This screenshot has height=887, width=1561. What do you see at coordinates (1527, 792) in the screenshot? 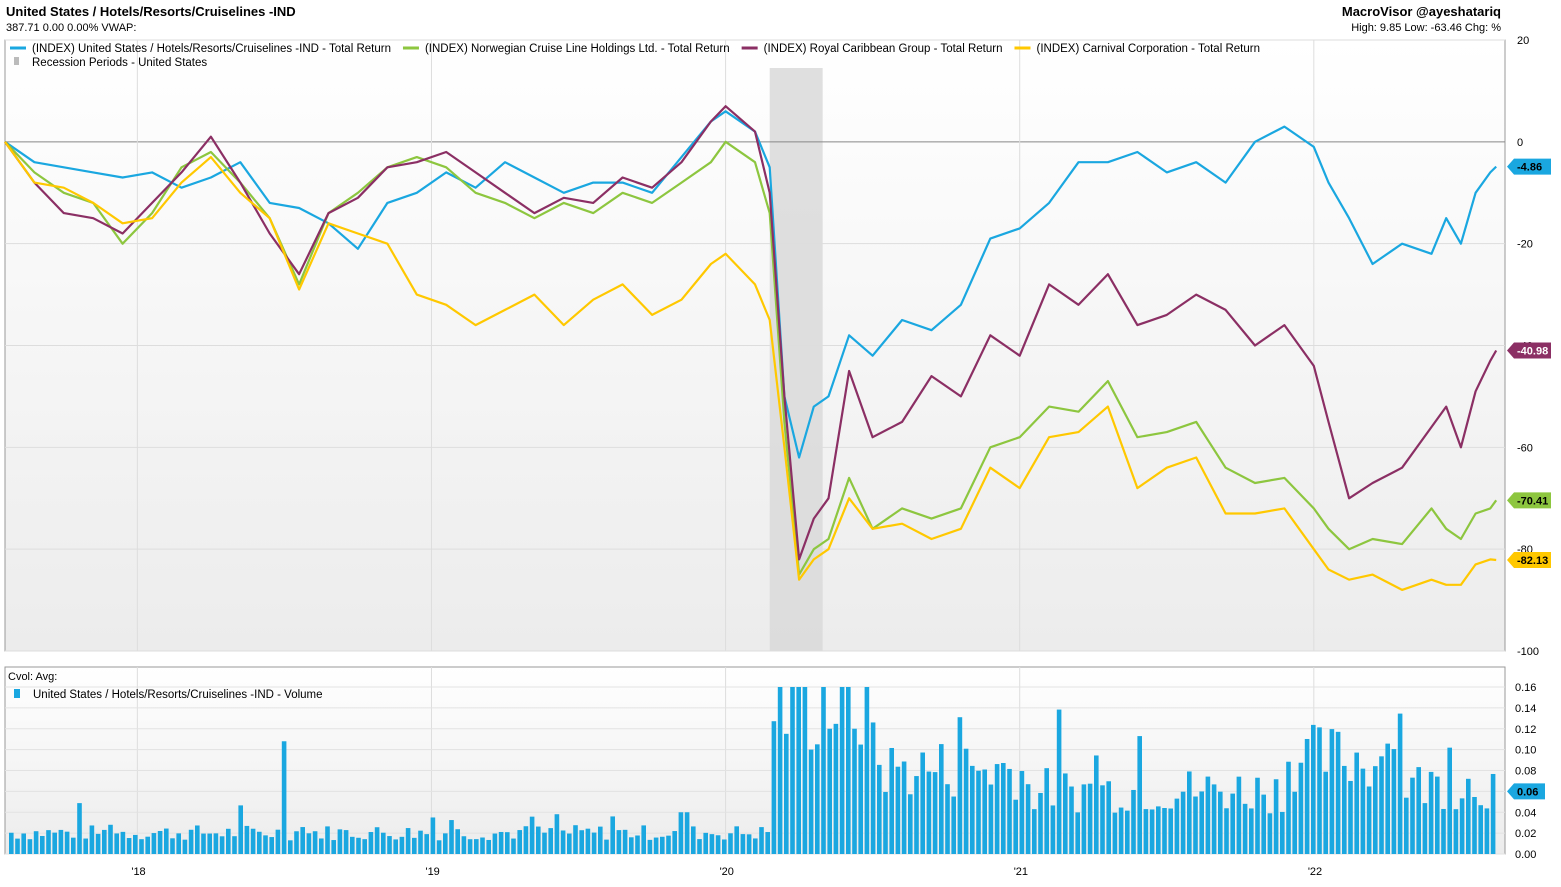
I see `volume-last-label: 0.06` at bounding box center [1527, 792].